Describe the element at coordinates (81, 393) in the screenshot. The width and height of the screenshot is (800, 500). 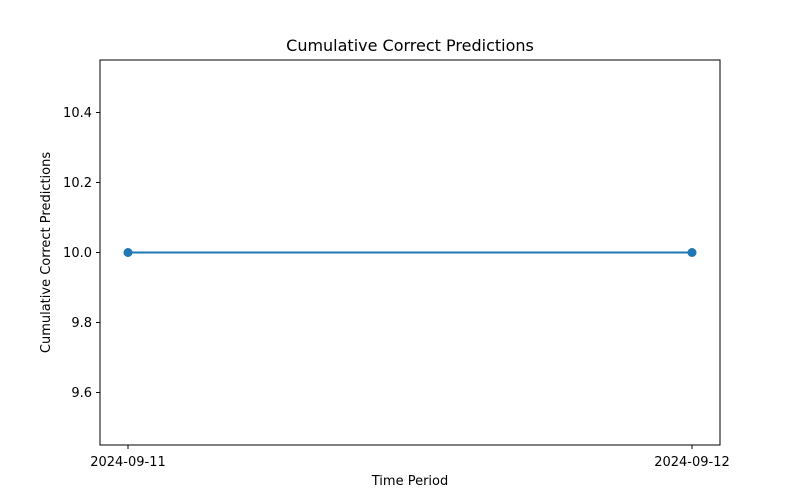
I see `y-tick-label: 9.6` at that location.